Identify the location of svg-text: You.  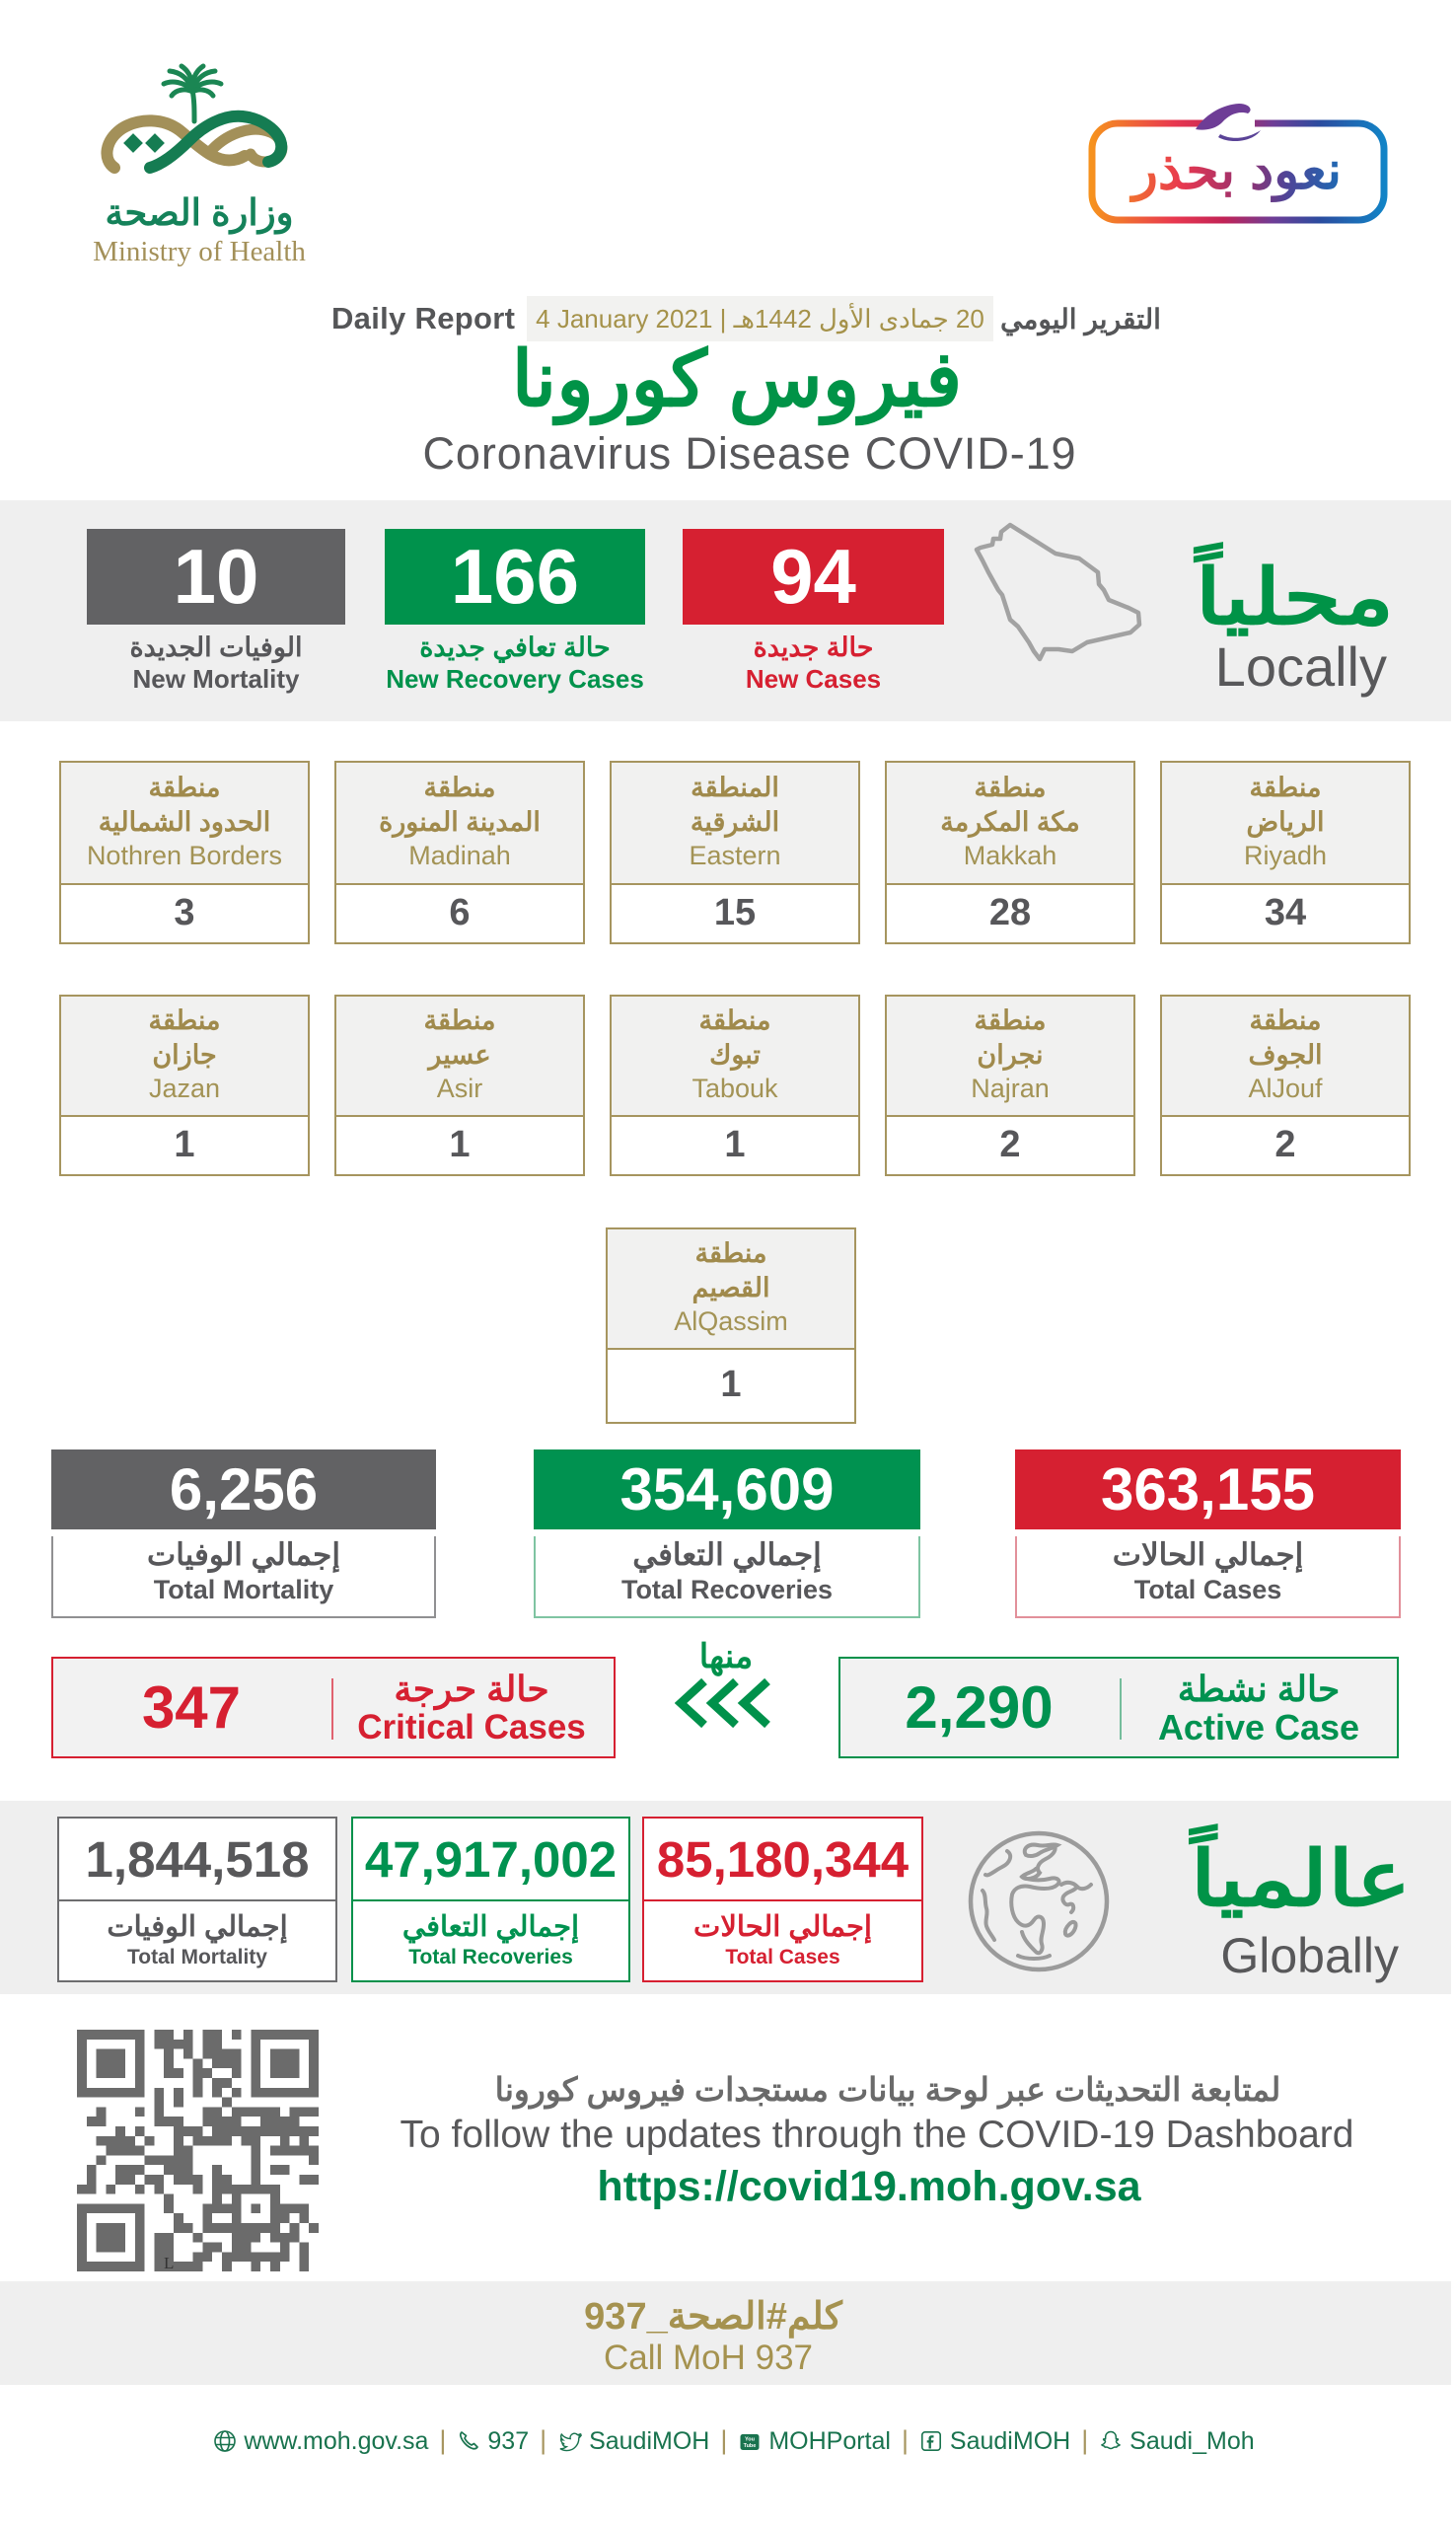
(750, 2440).